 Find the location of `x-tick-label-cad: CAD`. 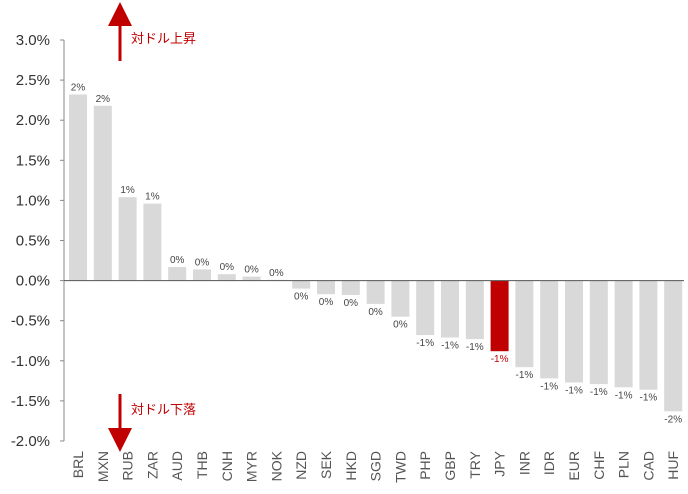

x-tick-label-cad: CAD is located at coordinates (648, 466).